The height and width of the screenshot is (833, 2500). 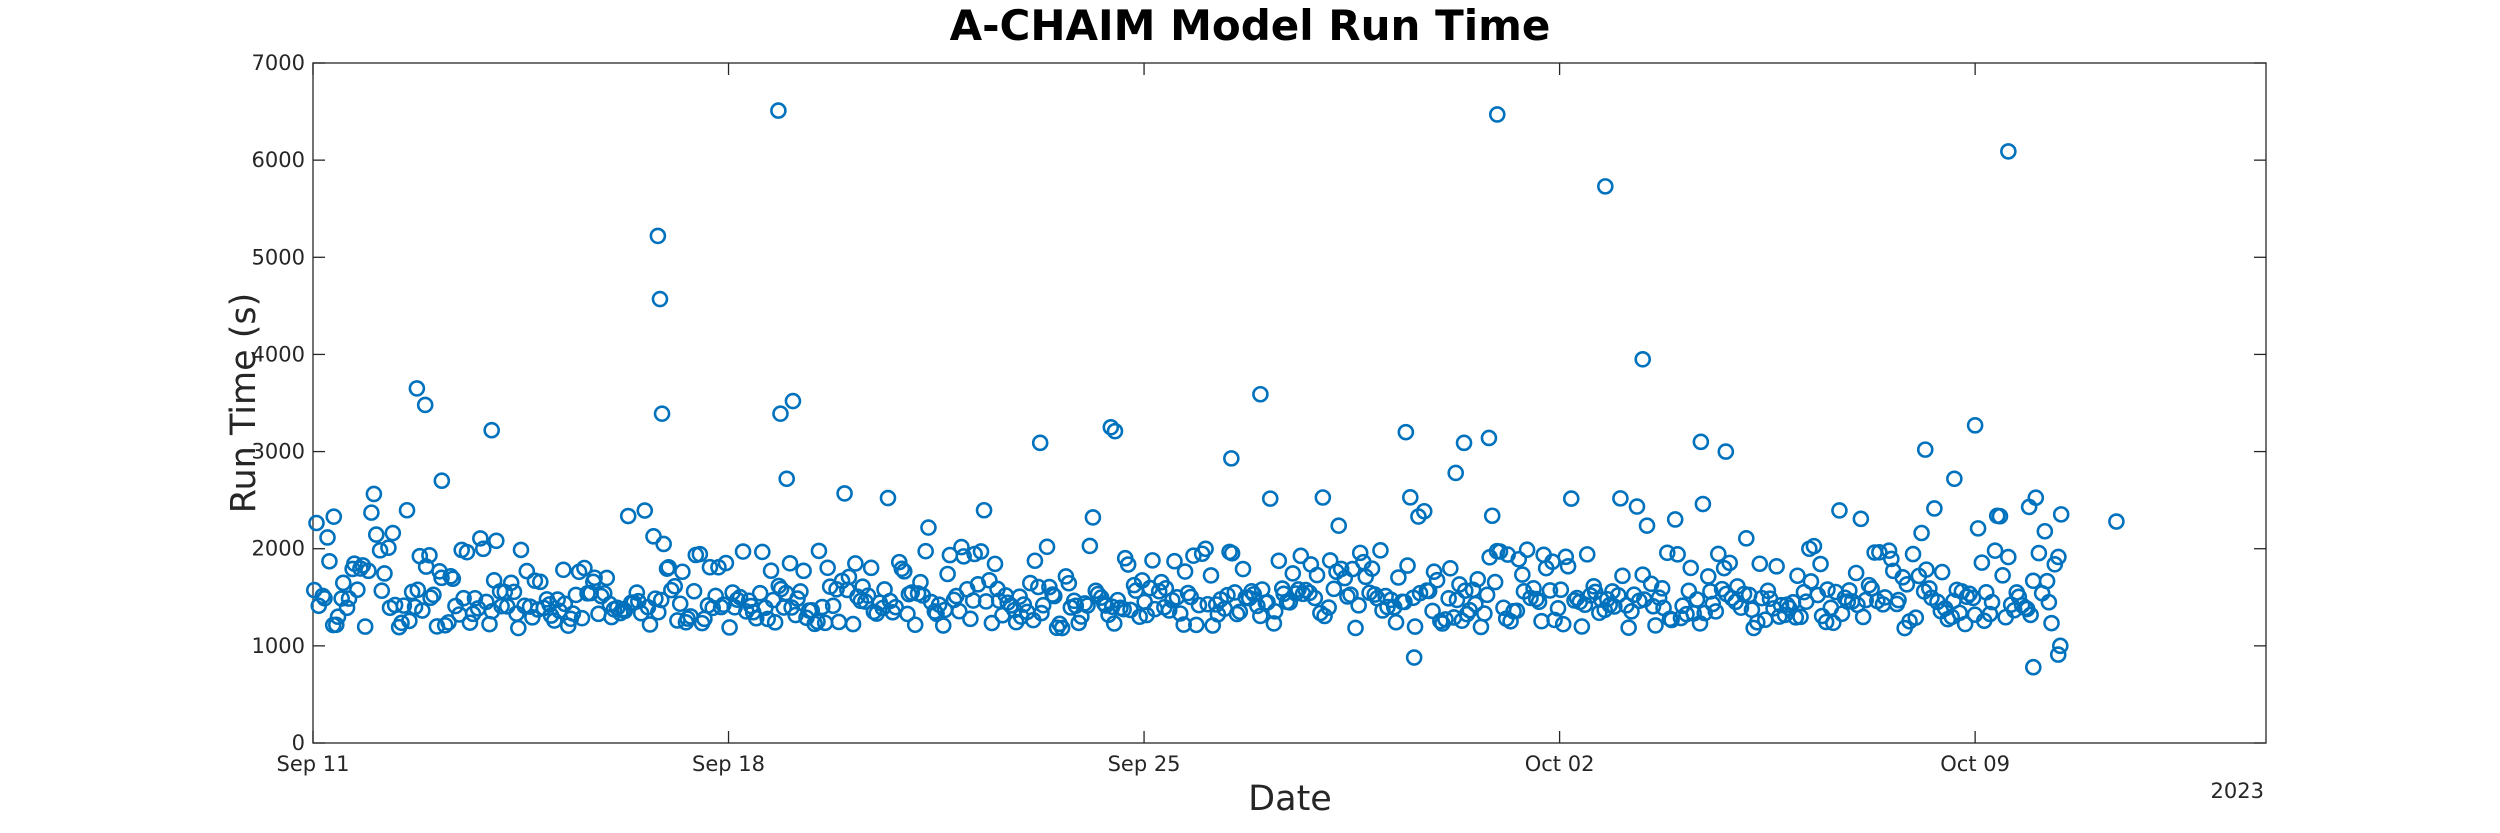 What do you see at coordinates (1290, 799) in the screenshot?
I see `x-axis-label: Date` at bounding box center [1290, 799].